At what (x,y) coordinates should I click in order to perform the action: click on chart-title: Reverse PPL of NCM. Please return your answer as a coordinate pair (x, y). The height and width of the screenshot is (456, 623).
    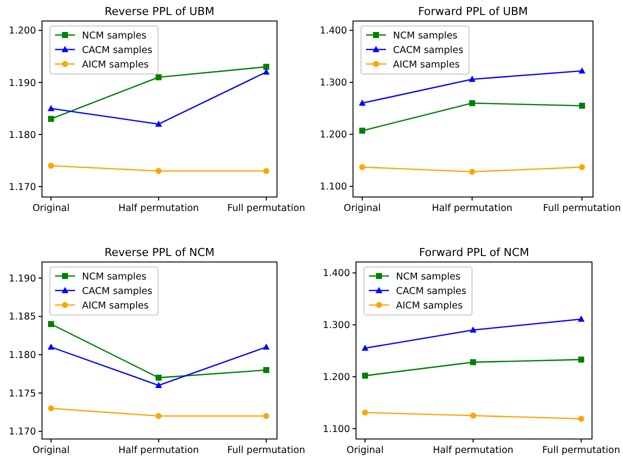
    Looking at the image, I should click on (159, 252).